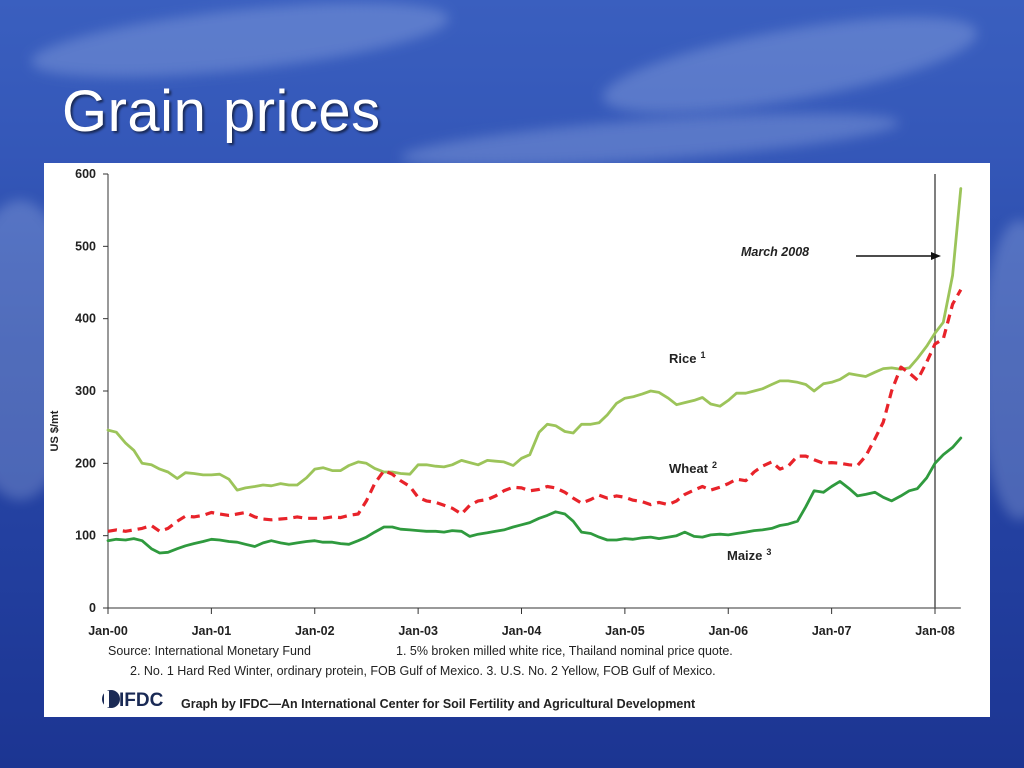 The width and height of the screenshot is (1024, 768). What do you see at coordinates (212, 631) in the screenshot?
I see `x-tick-label: Jan-01` at bounding box center [212, 631].